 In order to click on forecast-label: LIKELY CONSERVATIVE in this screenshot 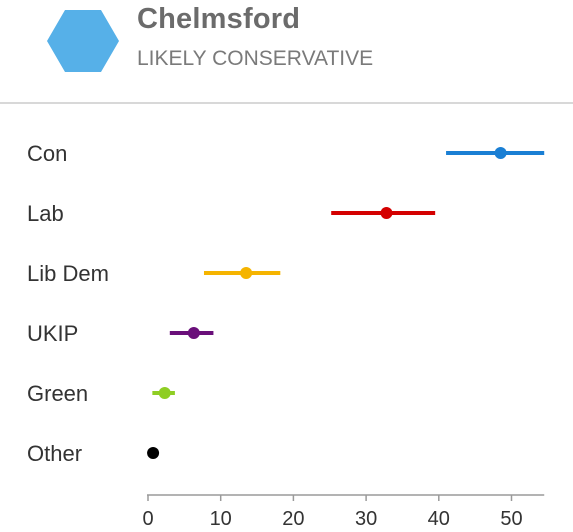, I will do `click(255, 58)`.